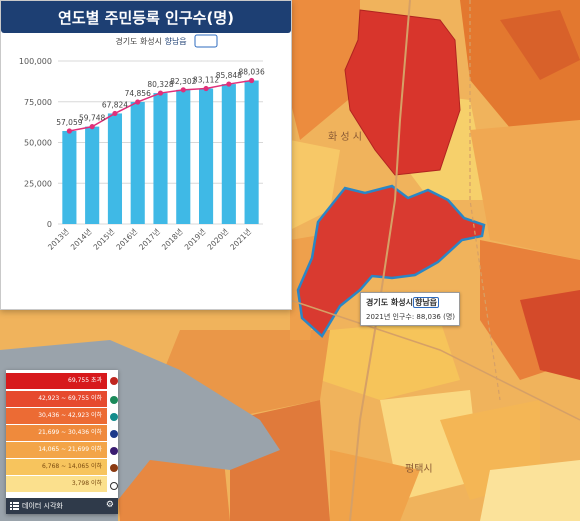 This screenshot has width=580, height=521. I want to click on list-icon, so click(14, 506).